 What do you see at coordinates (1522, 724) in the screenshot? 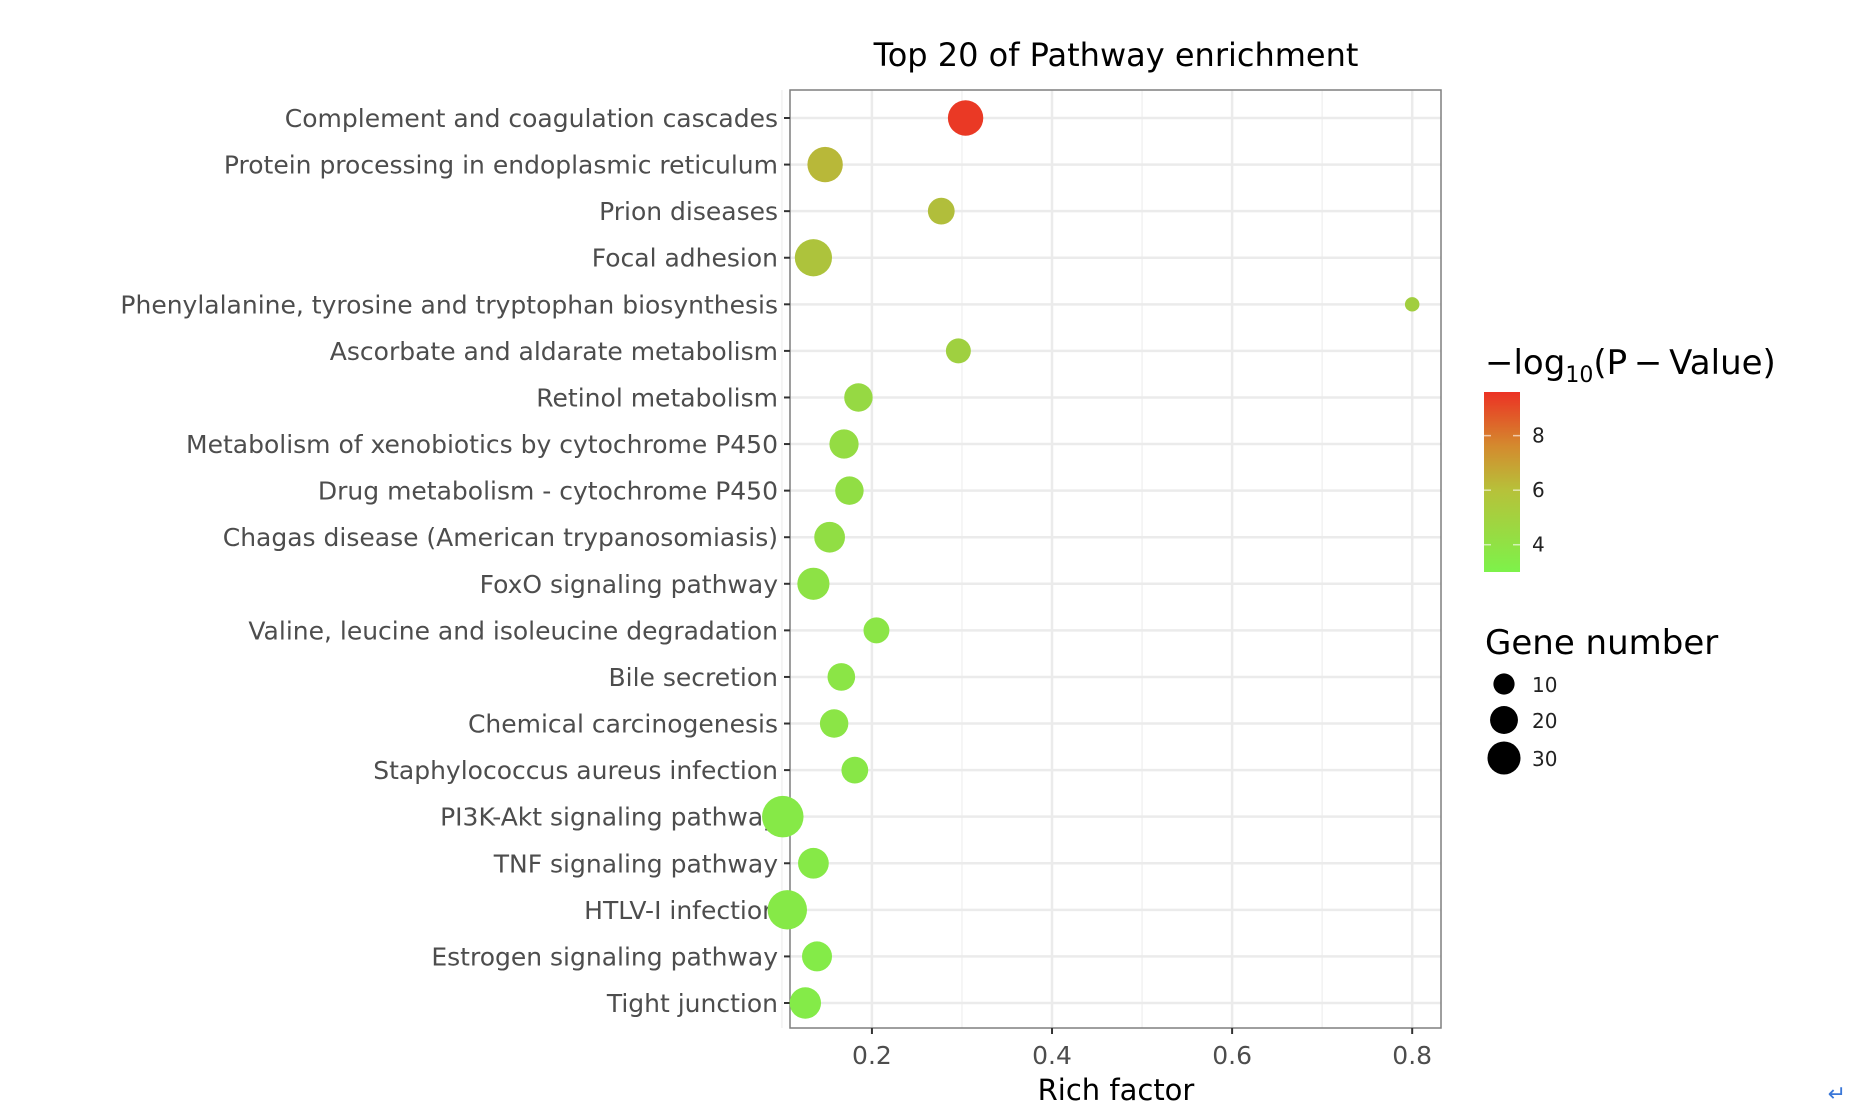
I see `size-legend-items: 10 20 30` at bounding box center [1522, 724].